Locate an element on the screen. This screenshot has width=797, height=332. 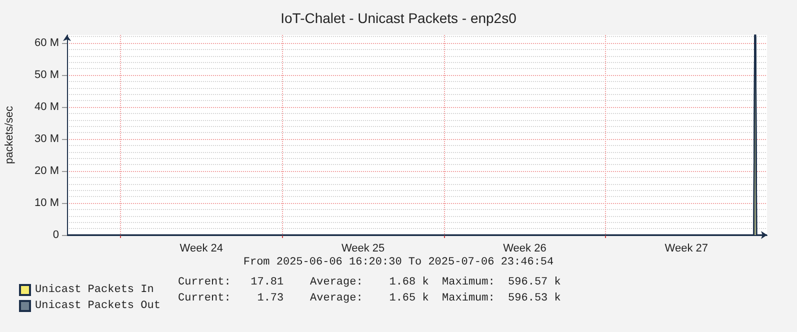
y-tick-label: 50 M is located at coordinates (46, 75).